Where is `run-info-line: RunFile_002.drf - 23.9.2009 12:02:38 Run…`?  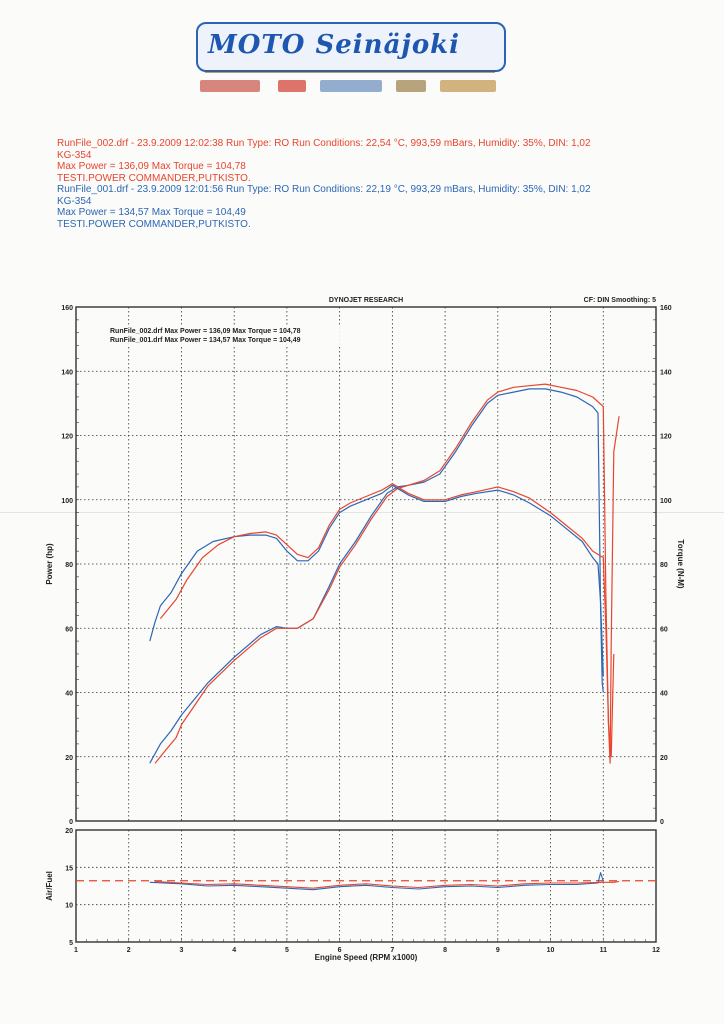
run-info-line: RunFile_002.drf - 23.9.2009 12:02:38 Run… is located at coordinates (324, 143).